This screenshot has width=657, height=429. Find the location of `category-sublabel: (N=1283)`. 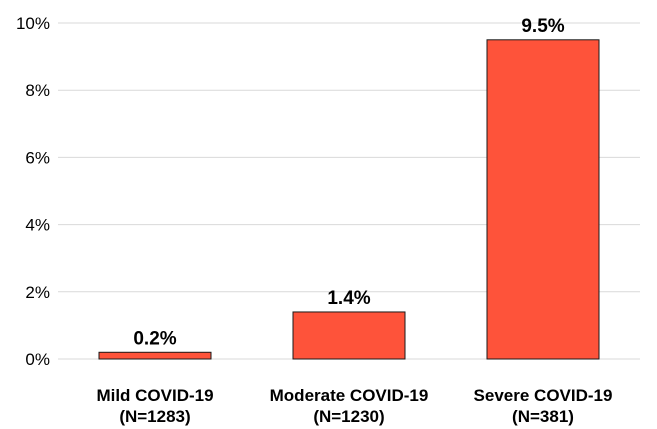

category-sublabel: (N=1283) is located at coordinates (154, 416).